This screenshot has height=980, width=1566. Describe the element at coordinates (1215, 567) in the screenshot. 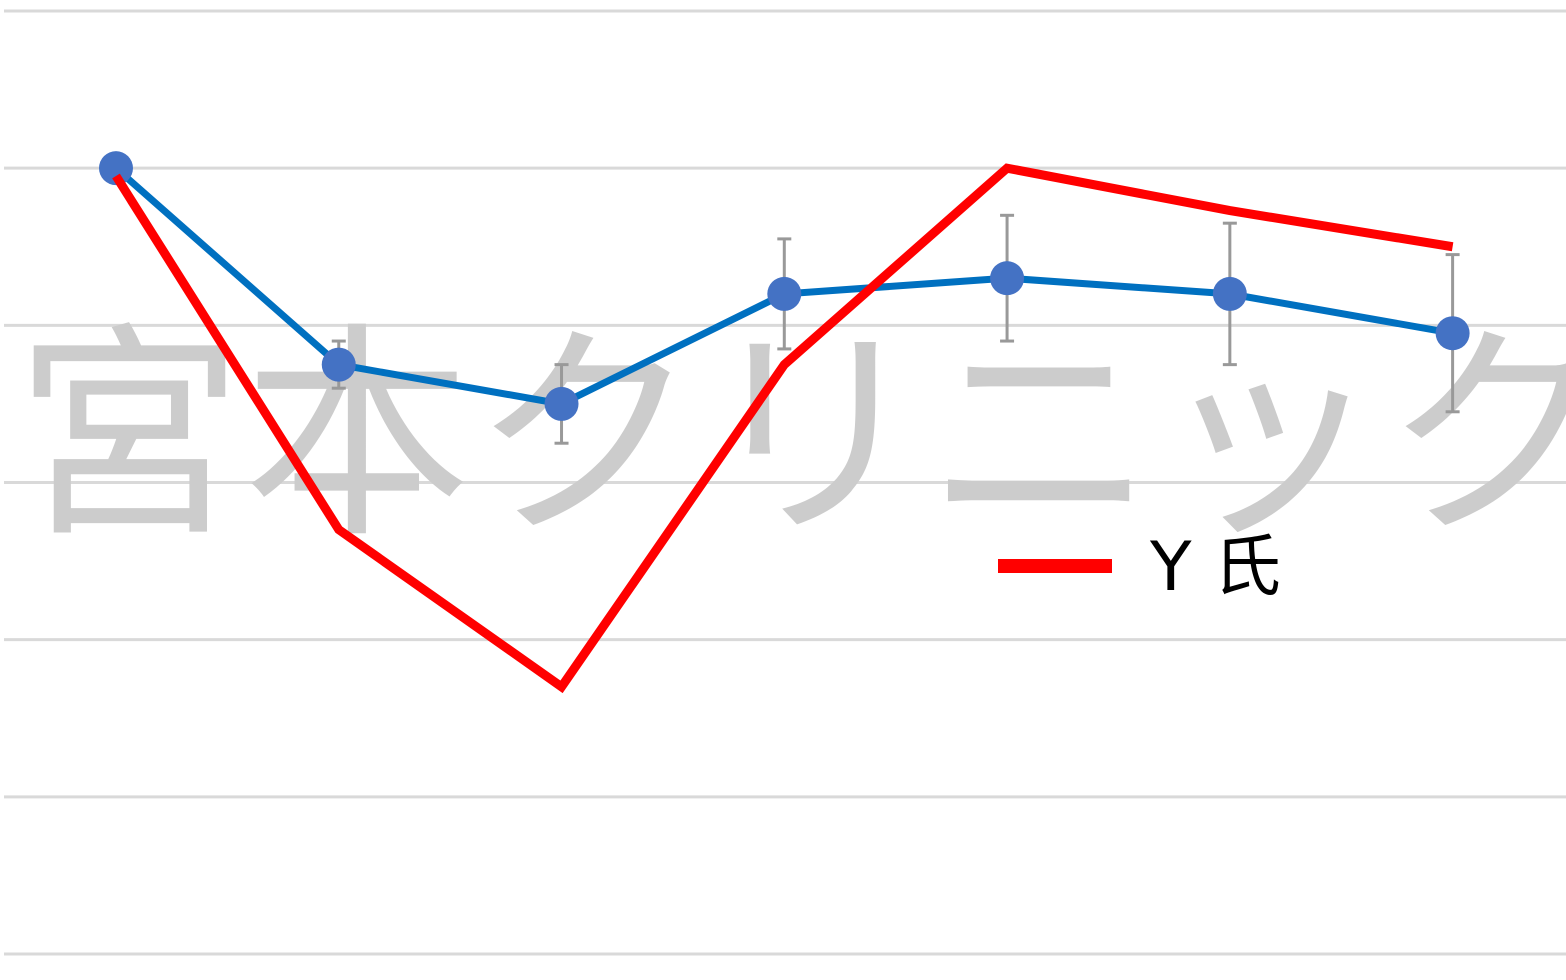

I see `legend-label: Y 氏` at that location.